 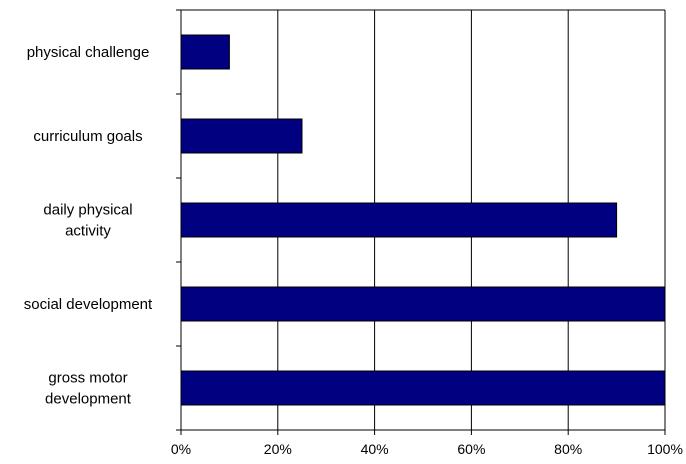 What do you see at coordinates (427, 449) in the screenshot?
I see `x-tick-labels: 0% 20% 40% 60% 80% 100%` at bounding box center [427, 449].